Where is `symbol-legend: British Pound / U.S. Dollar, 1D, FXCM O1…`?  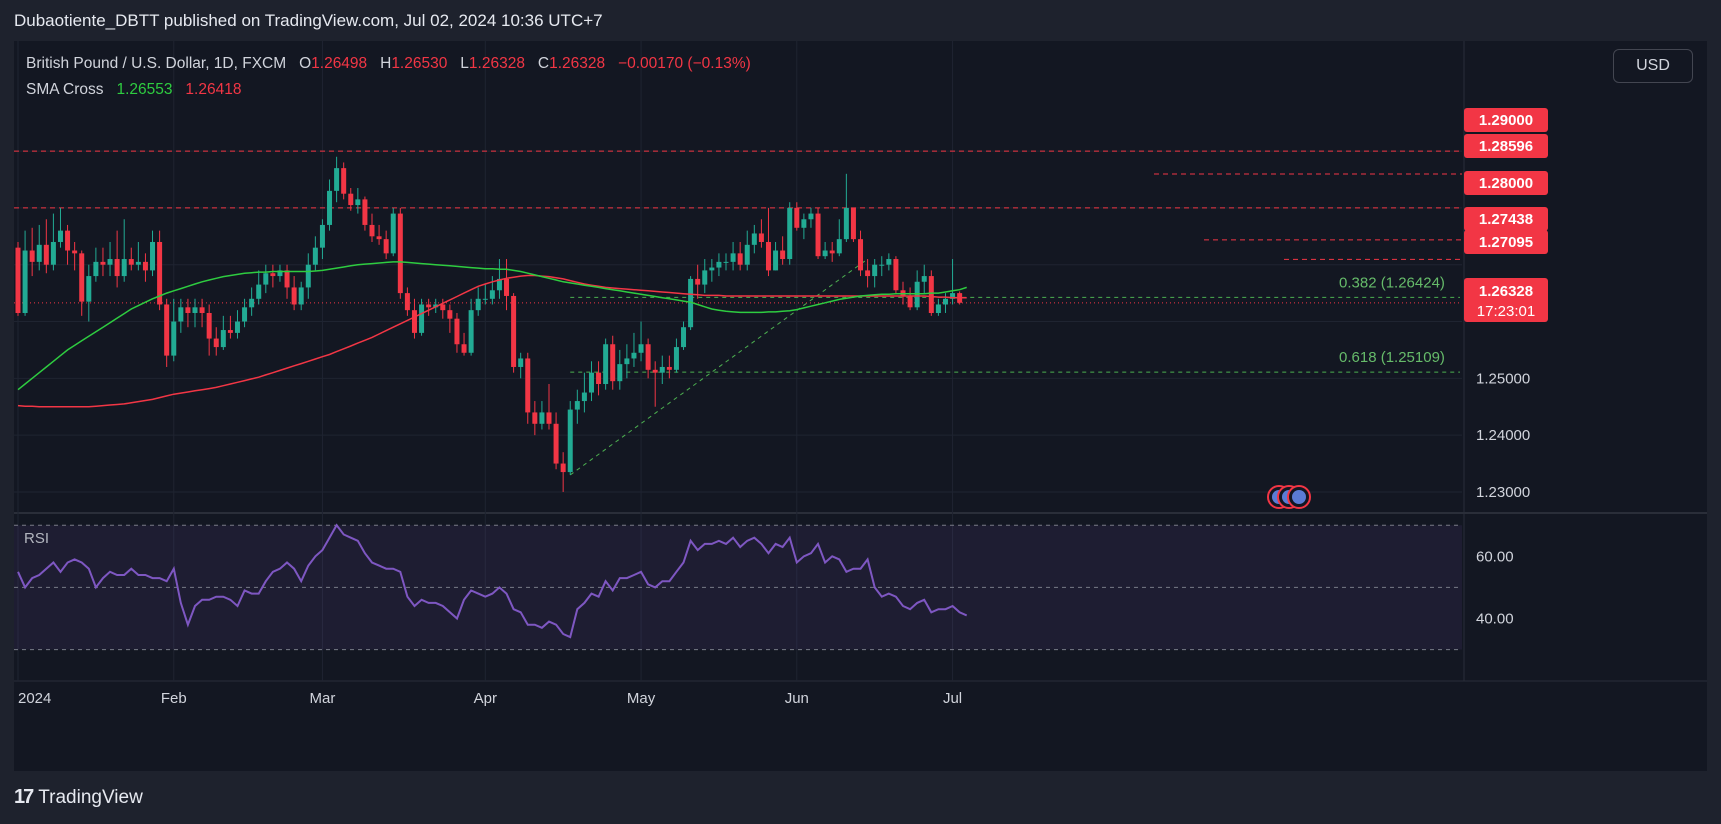
symbol-legend: British Pound / U.S. Dollar, 1D, FXCM O1… is located at coordinates (388, 64).